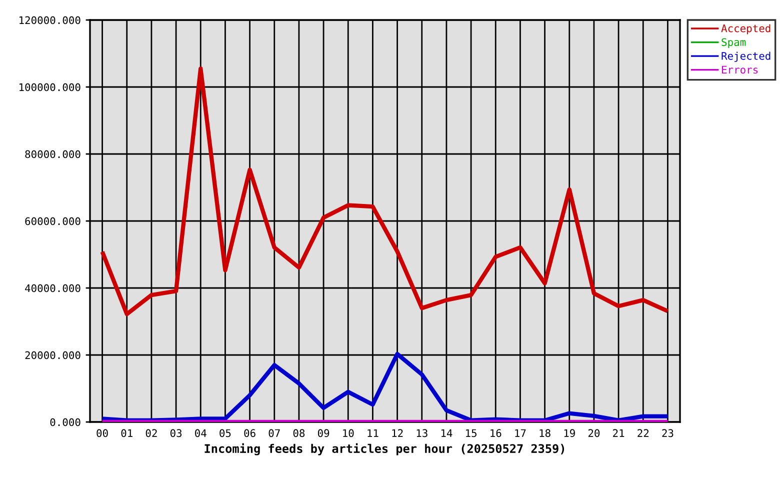  Describe the element at coordinates (569, 433) in the screenshot. I see `x-tick-label: 19` at that location.